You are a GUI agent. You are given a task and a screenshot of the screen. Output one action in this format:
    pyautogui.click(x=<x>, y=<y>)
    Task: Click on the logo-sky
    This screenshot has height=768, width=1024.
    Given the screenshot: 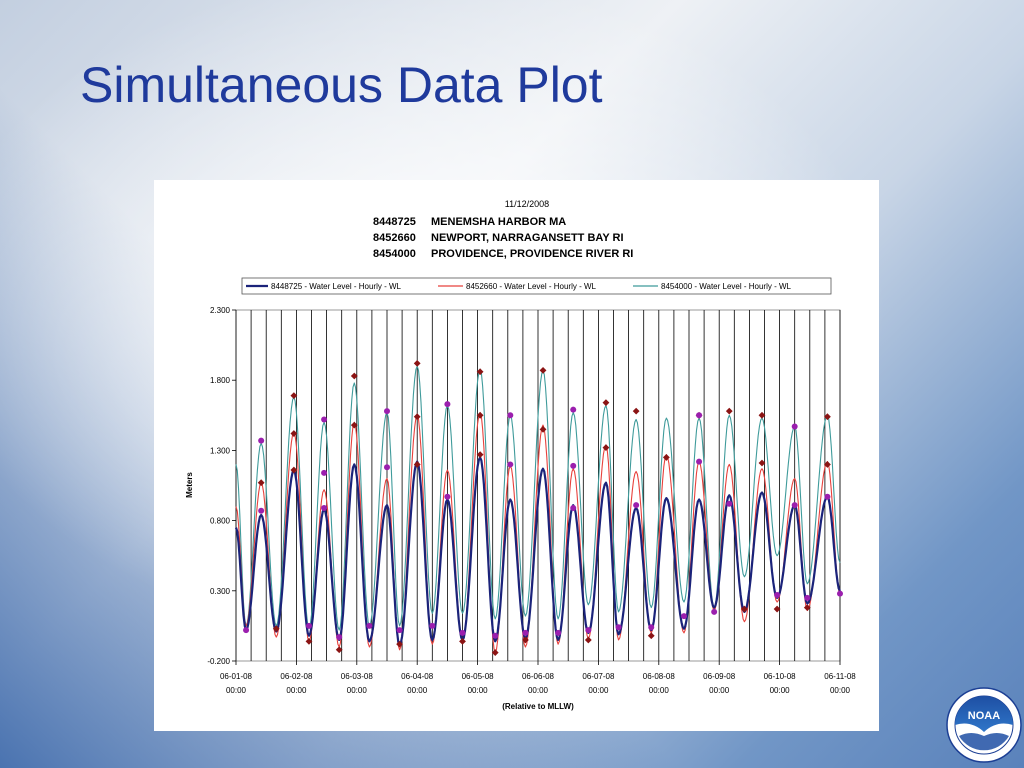 What is the action you would take?
    pyautogui.click(x=984, y=714)
    